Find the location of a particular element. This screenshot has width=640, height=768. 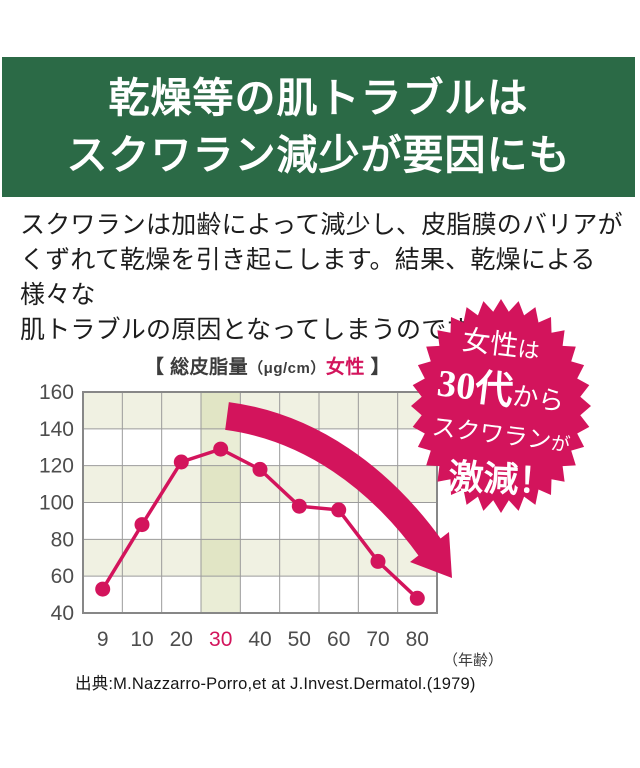

x-tick-label: 10 is located at coordinates (141, 639).